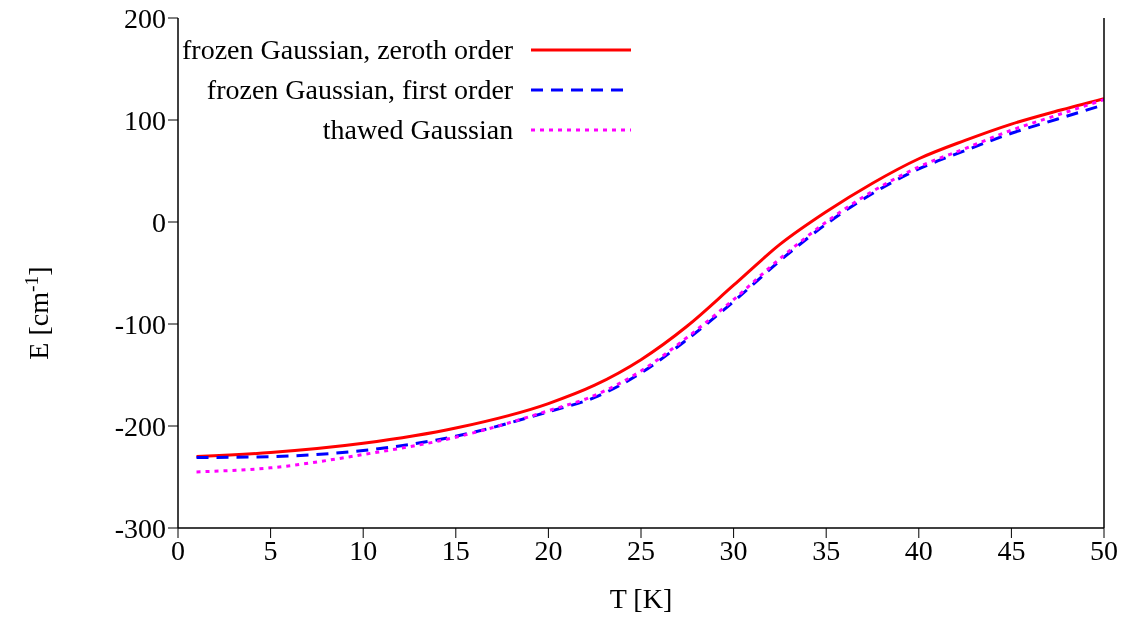  What do you see at coordinates (140, 528) in the screenshot?
I see `y-tick-label: -300` at bounding box center [140, 528].